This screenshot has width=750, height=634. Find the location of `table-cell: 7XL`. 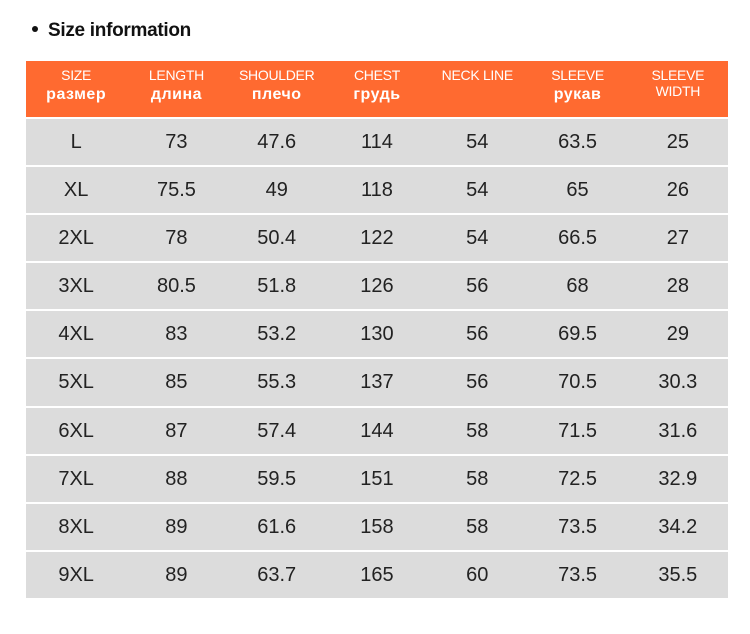

table-cell: 7XL is located at coordinates (76, 478).